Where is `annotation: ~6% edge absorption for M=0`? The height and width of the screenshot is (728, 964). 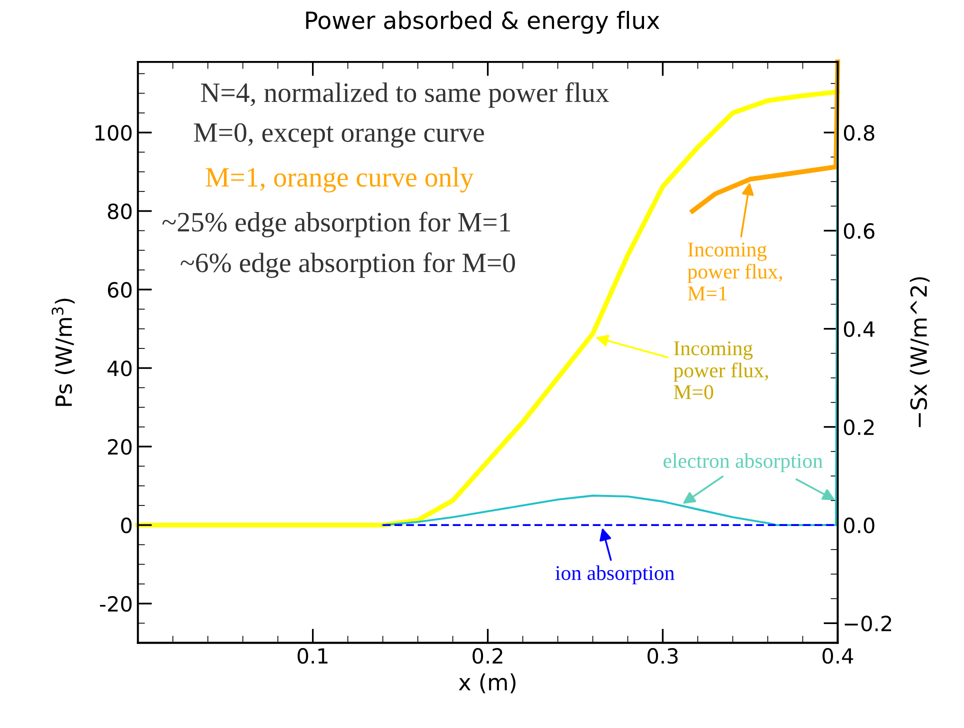 annotation: ~6% edge absorption for M=0 is located at coordinates (347, 265).